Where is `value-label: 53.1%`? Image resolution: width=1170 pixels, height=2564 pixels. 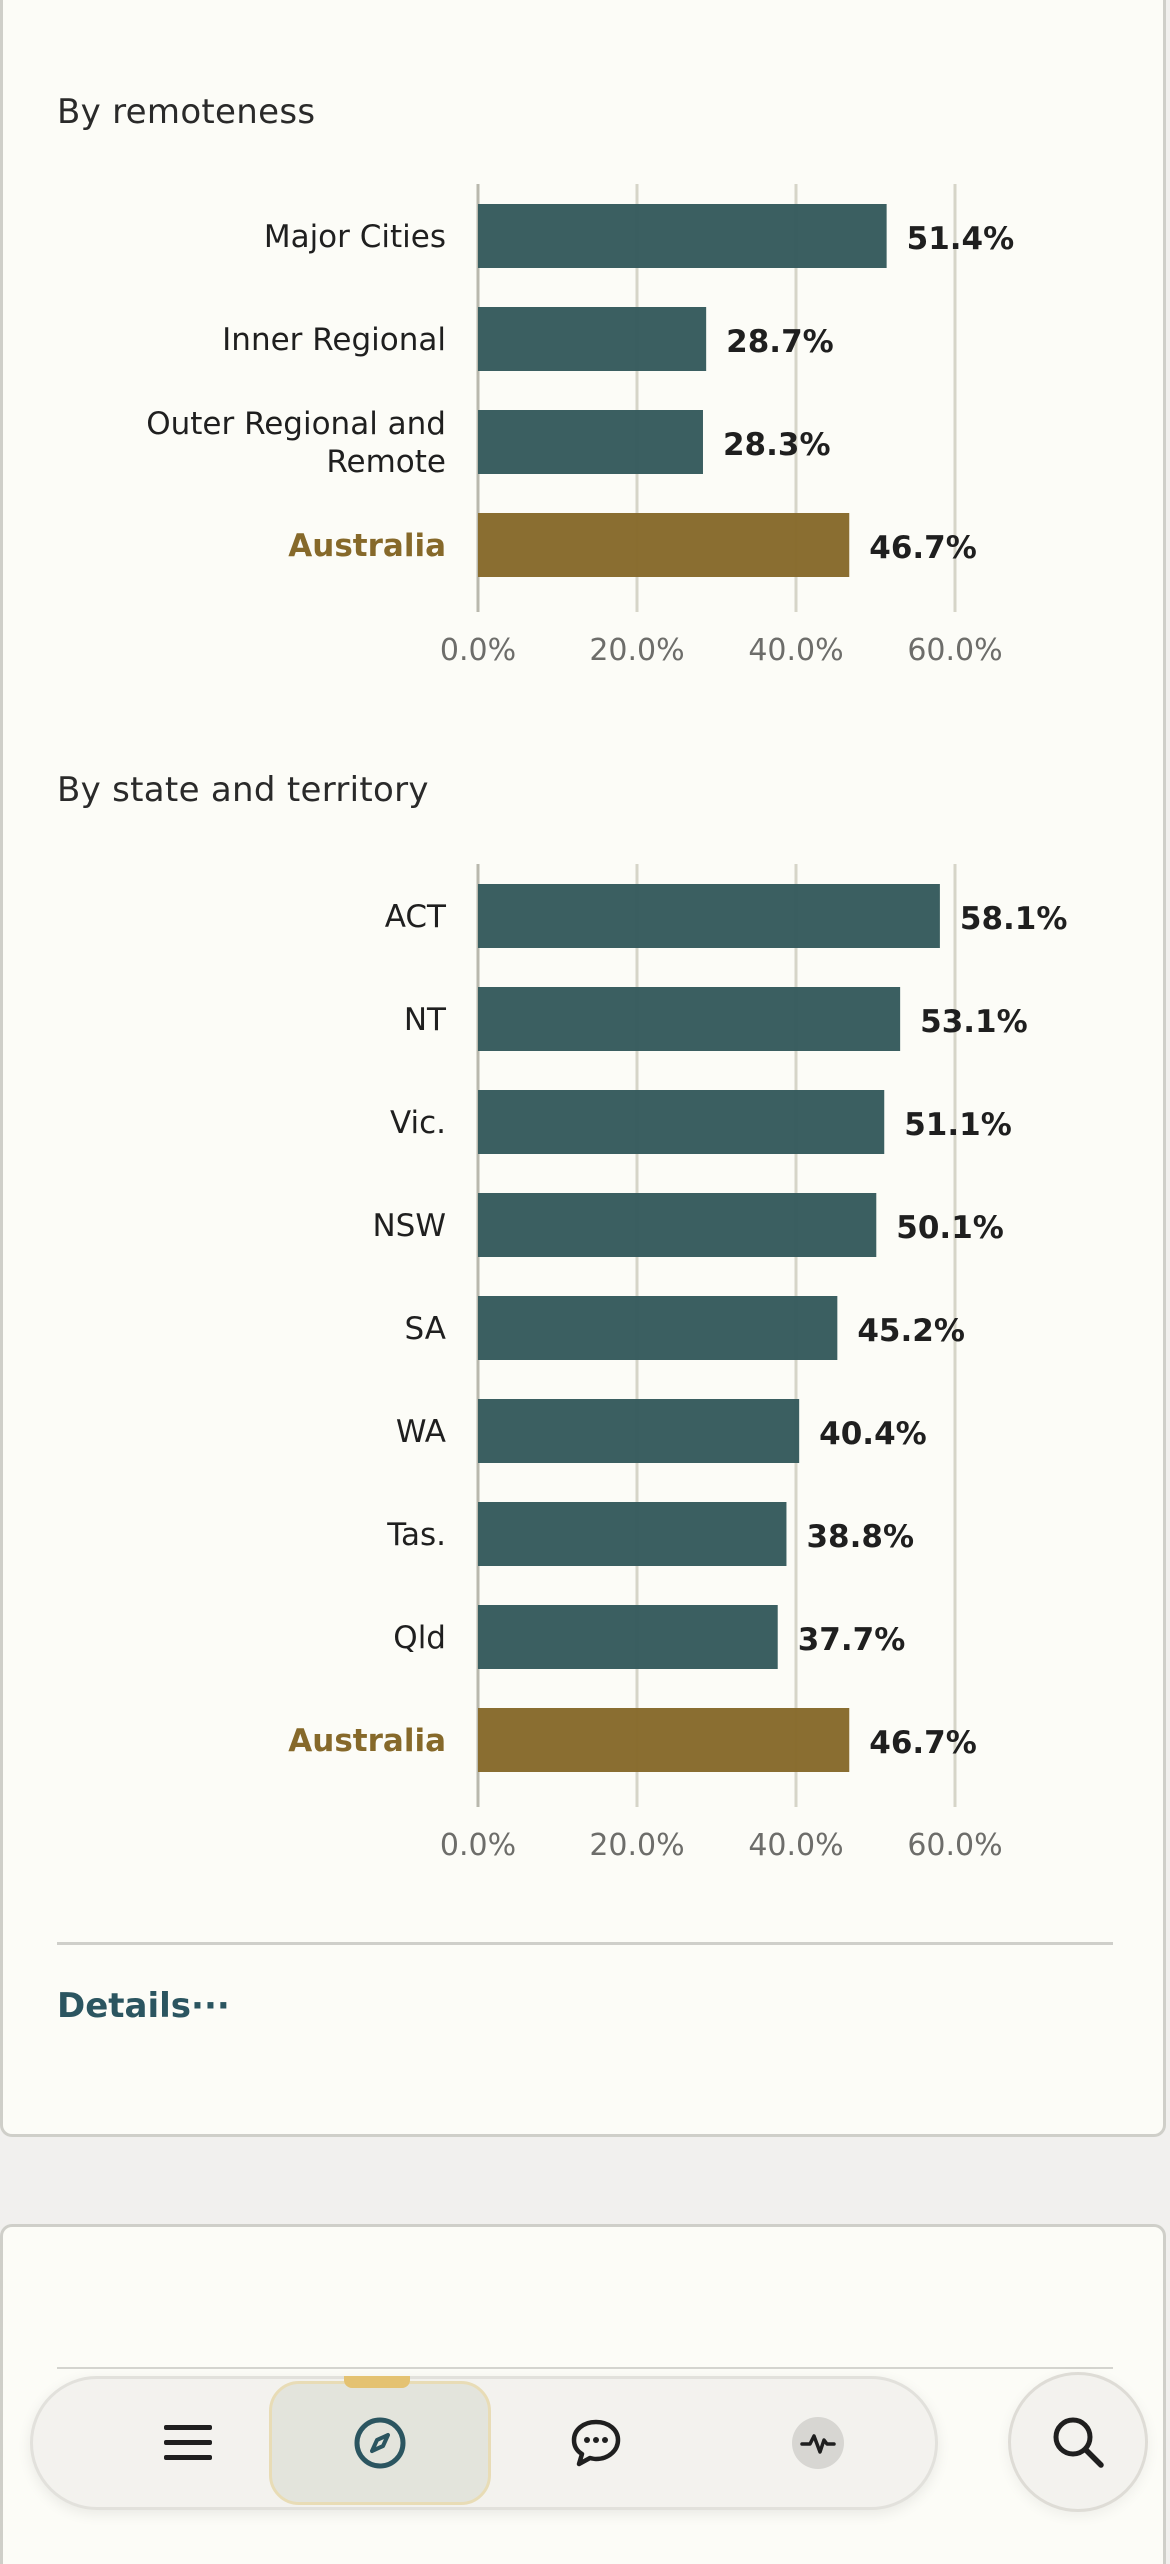
value-label: 53.1% is located at coordinates (974, 1022).